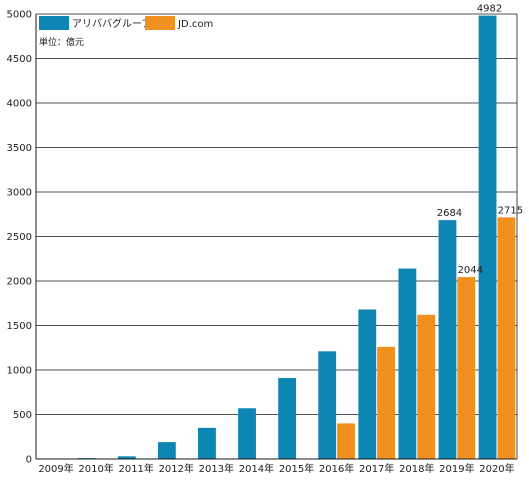 Image resolution: width=529 pixels, height=480 pixels. Describe the element at coordinates (256, 468) in the screenshot. I see `x-tick-label: 2014年` at that location.